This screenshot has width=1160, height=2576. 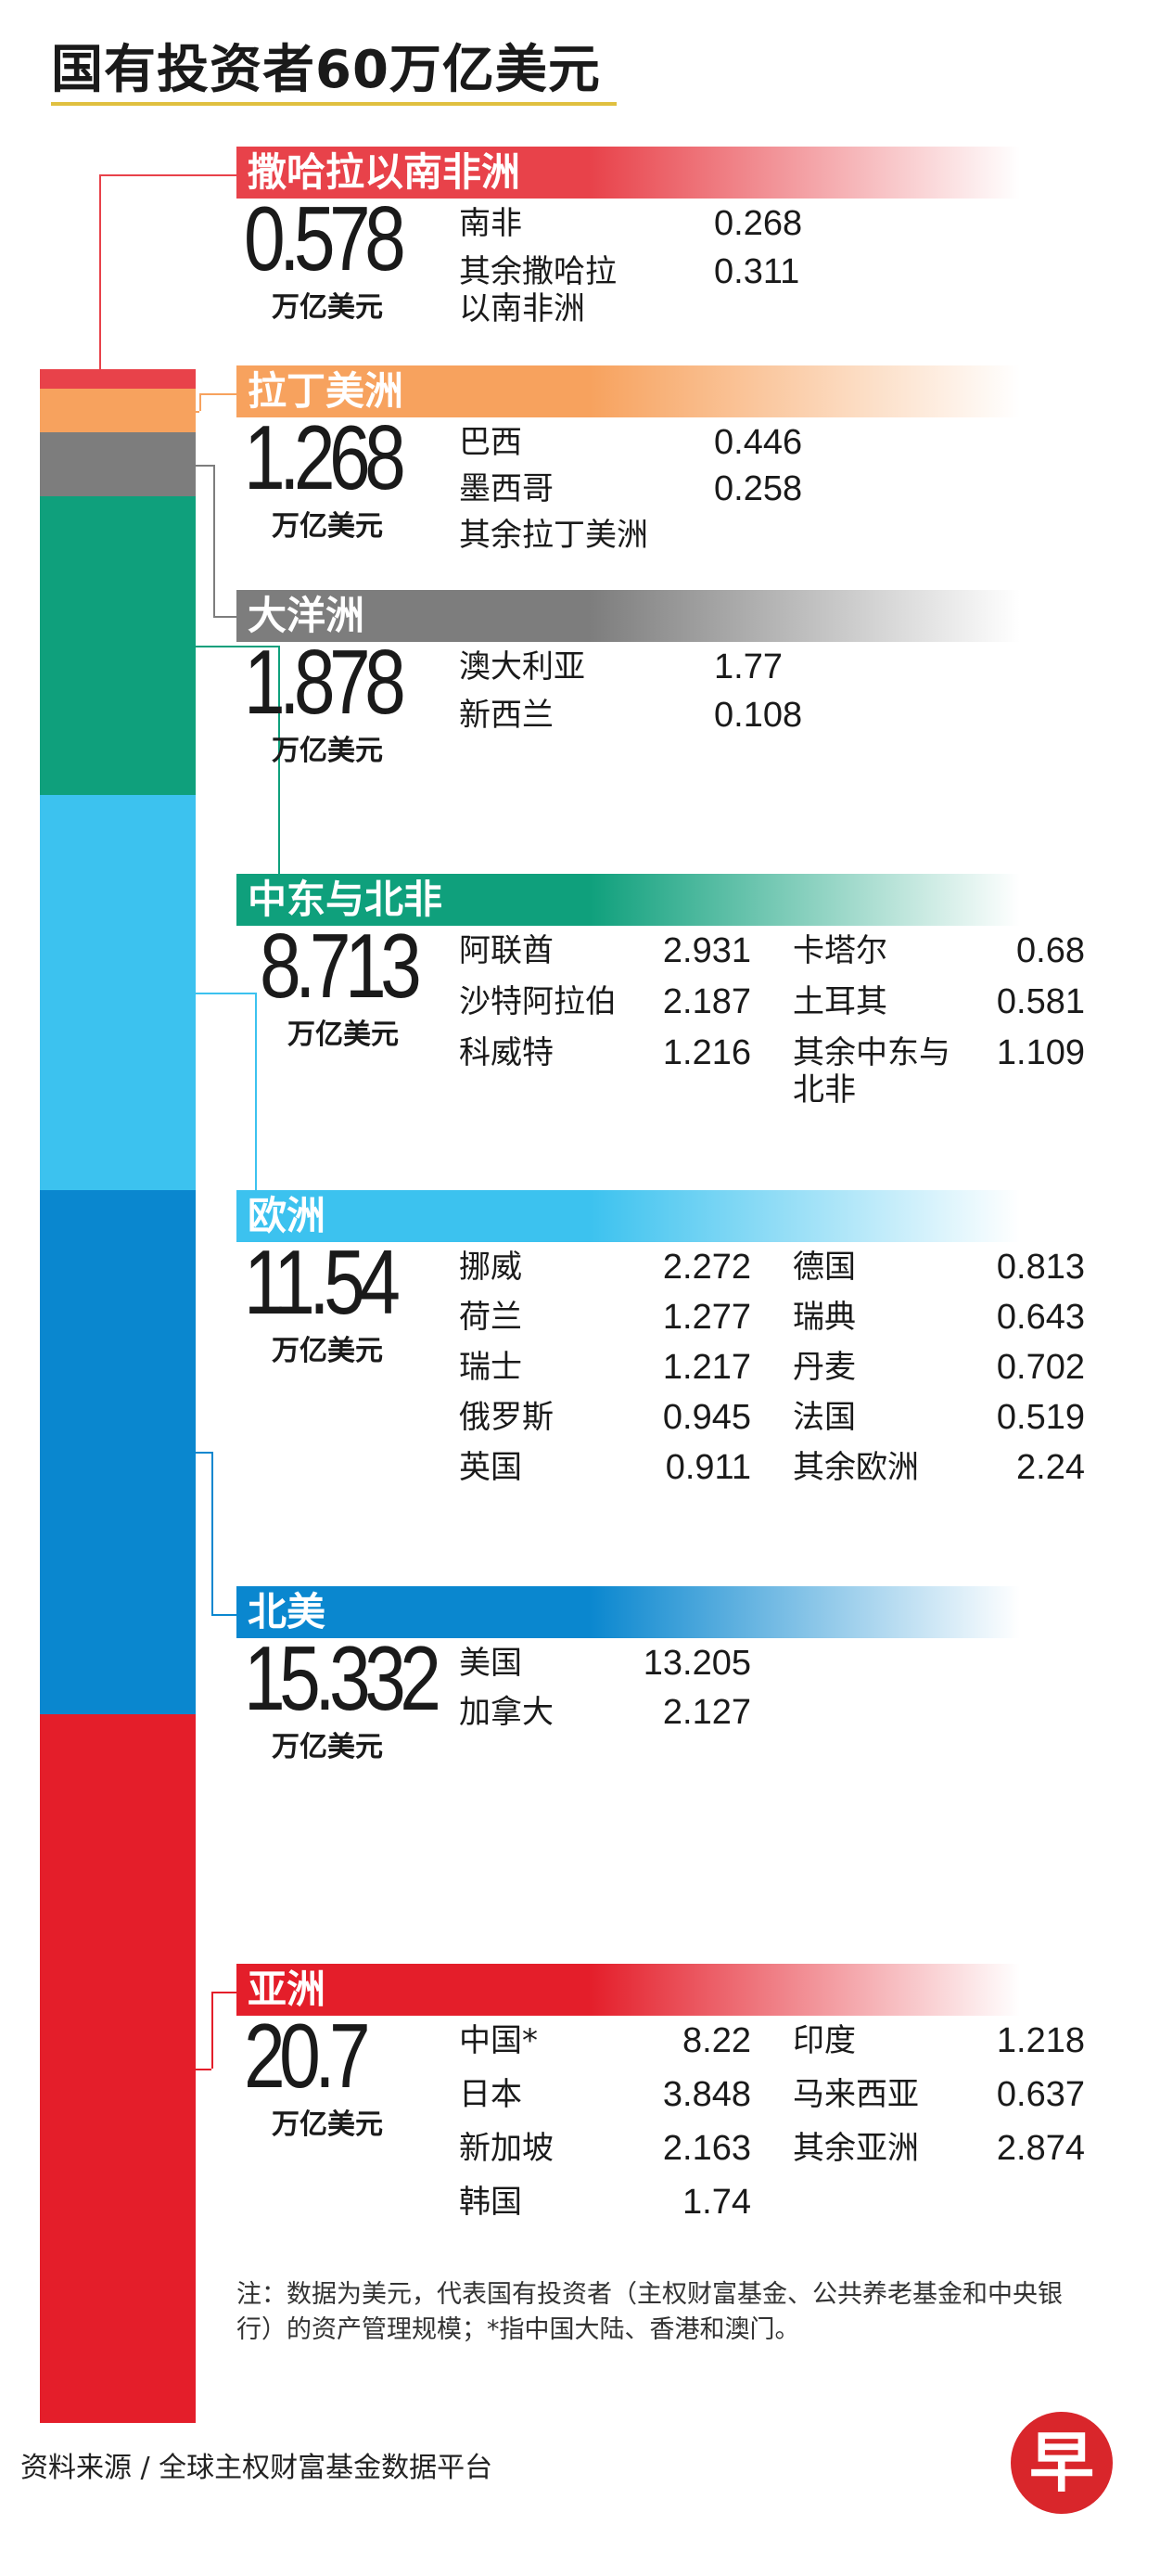 What do you see at coordinates (507, 950) in the screenshot?
I see `country-name: 阿联酋` at bounding box center [507, 950].